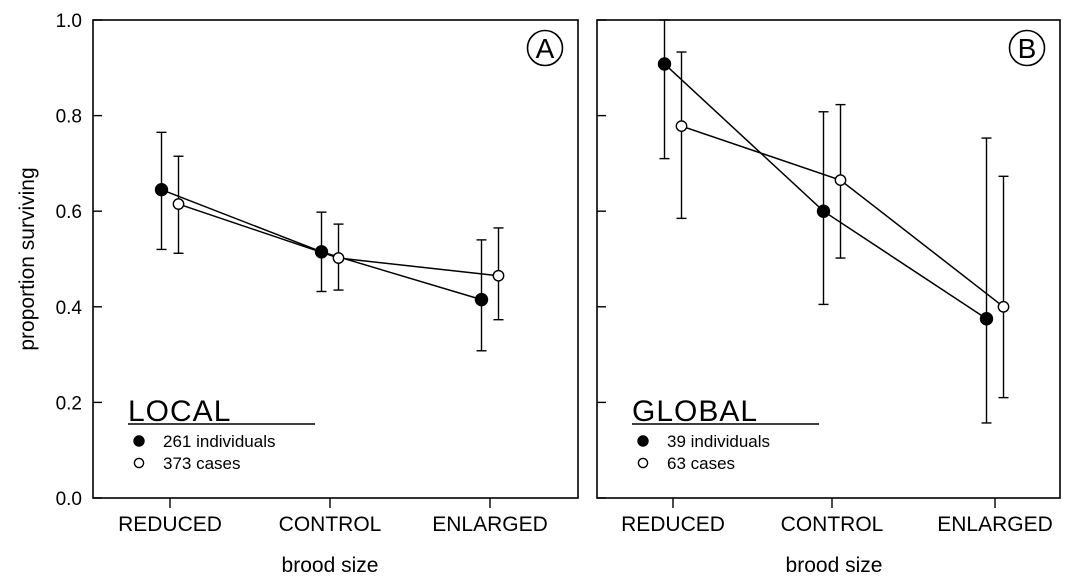  Describe the element at coordinates (695, 411) in the screenshot. I see `legend-title: GLOBAL` at that location.